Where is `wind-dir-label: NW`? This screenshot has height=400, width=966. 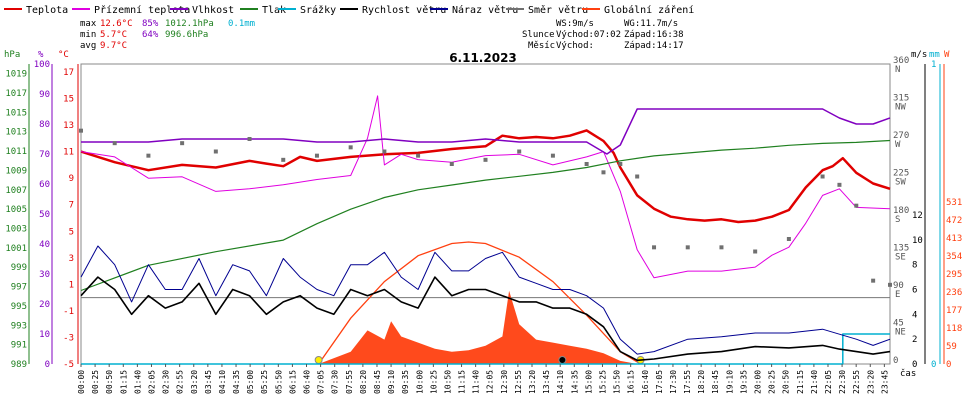
wind-dir-label: NW is located at coordinates (900, 108).